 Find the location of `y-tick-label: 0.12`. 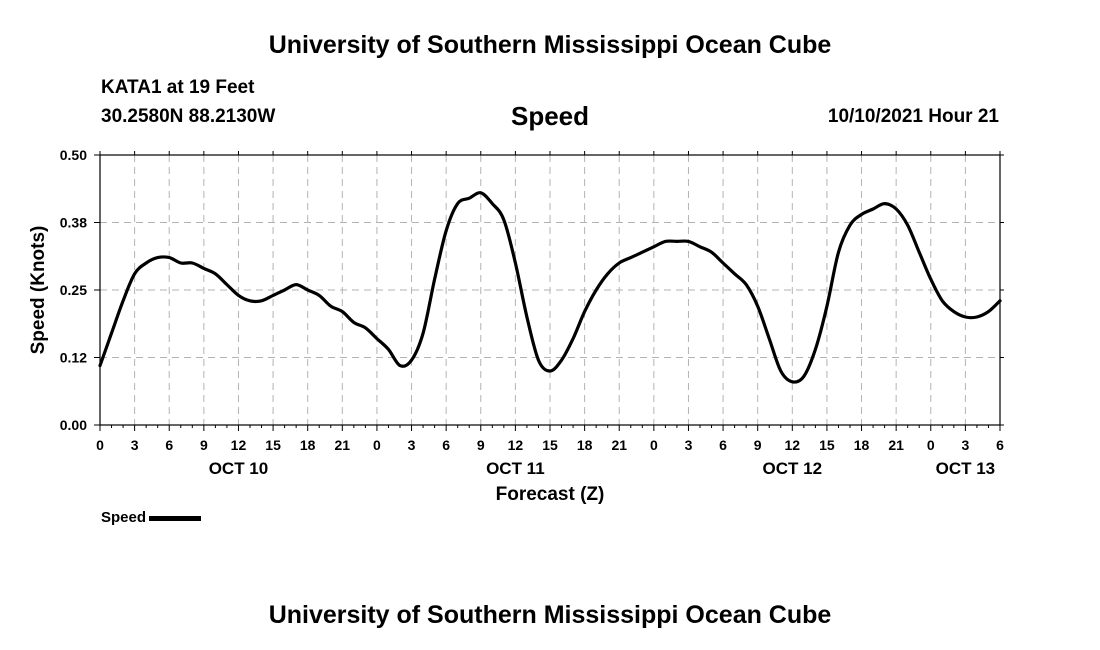

y-tick-label: 0.12 is located at coordinates (73, 358).